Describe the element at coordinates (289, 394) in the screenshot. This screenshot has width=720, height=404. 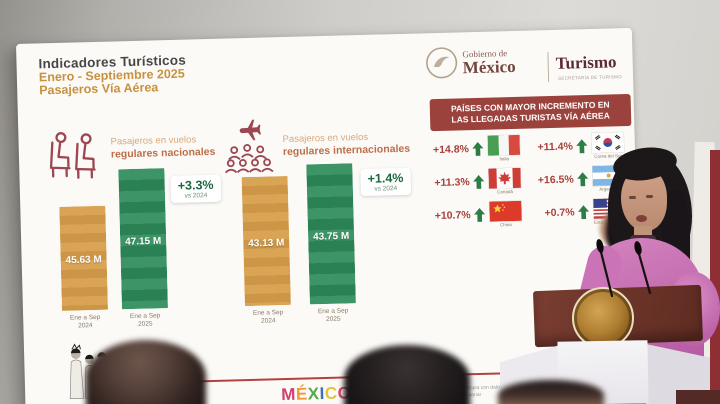
I see `brand-letter: M` at that location.